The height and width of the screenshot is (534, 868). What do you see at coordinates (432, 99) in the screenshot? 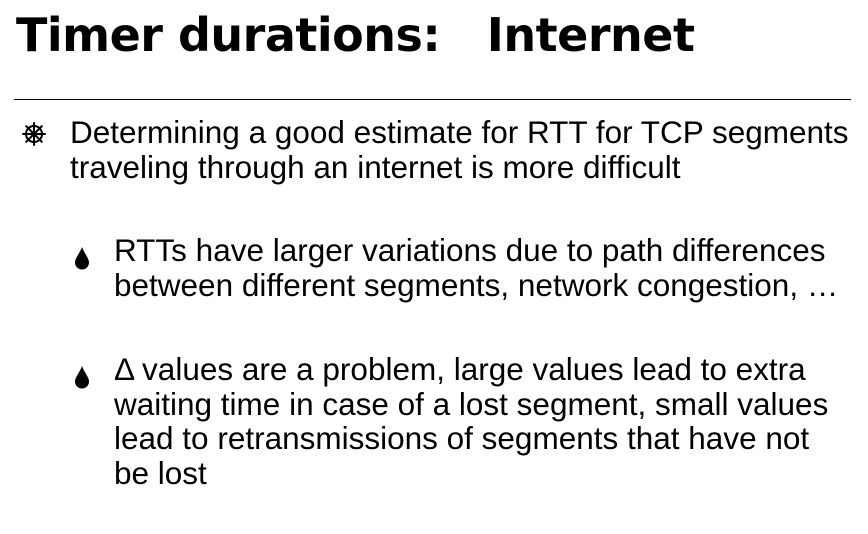
I see `title-divider` at bounding box center [432, 99].